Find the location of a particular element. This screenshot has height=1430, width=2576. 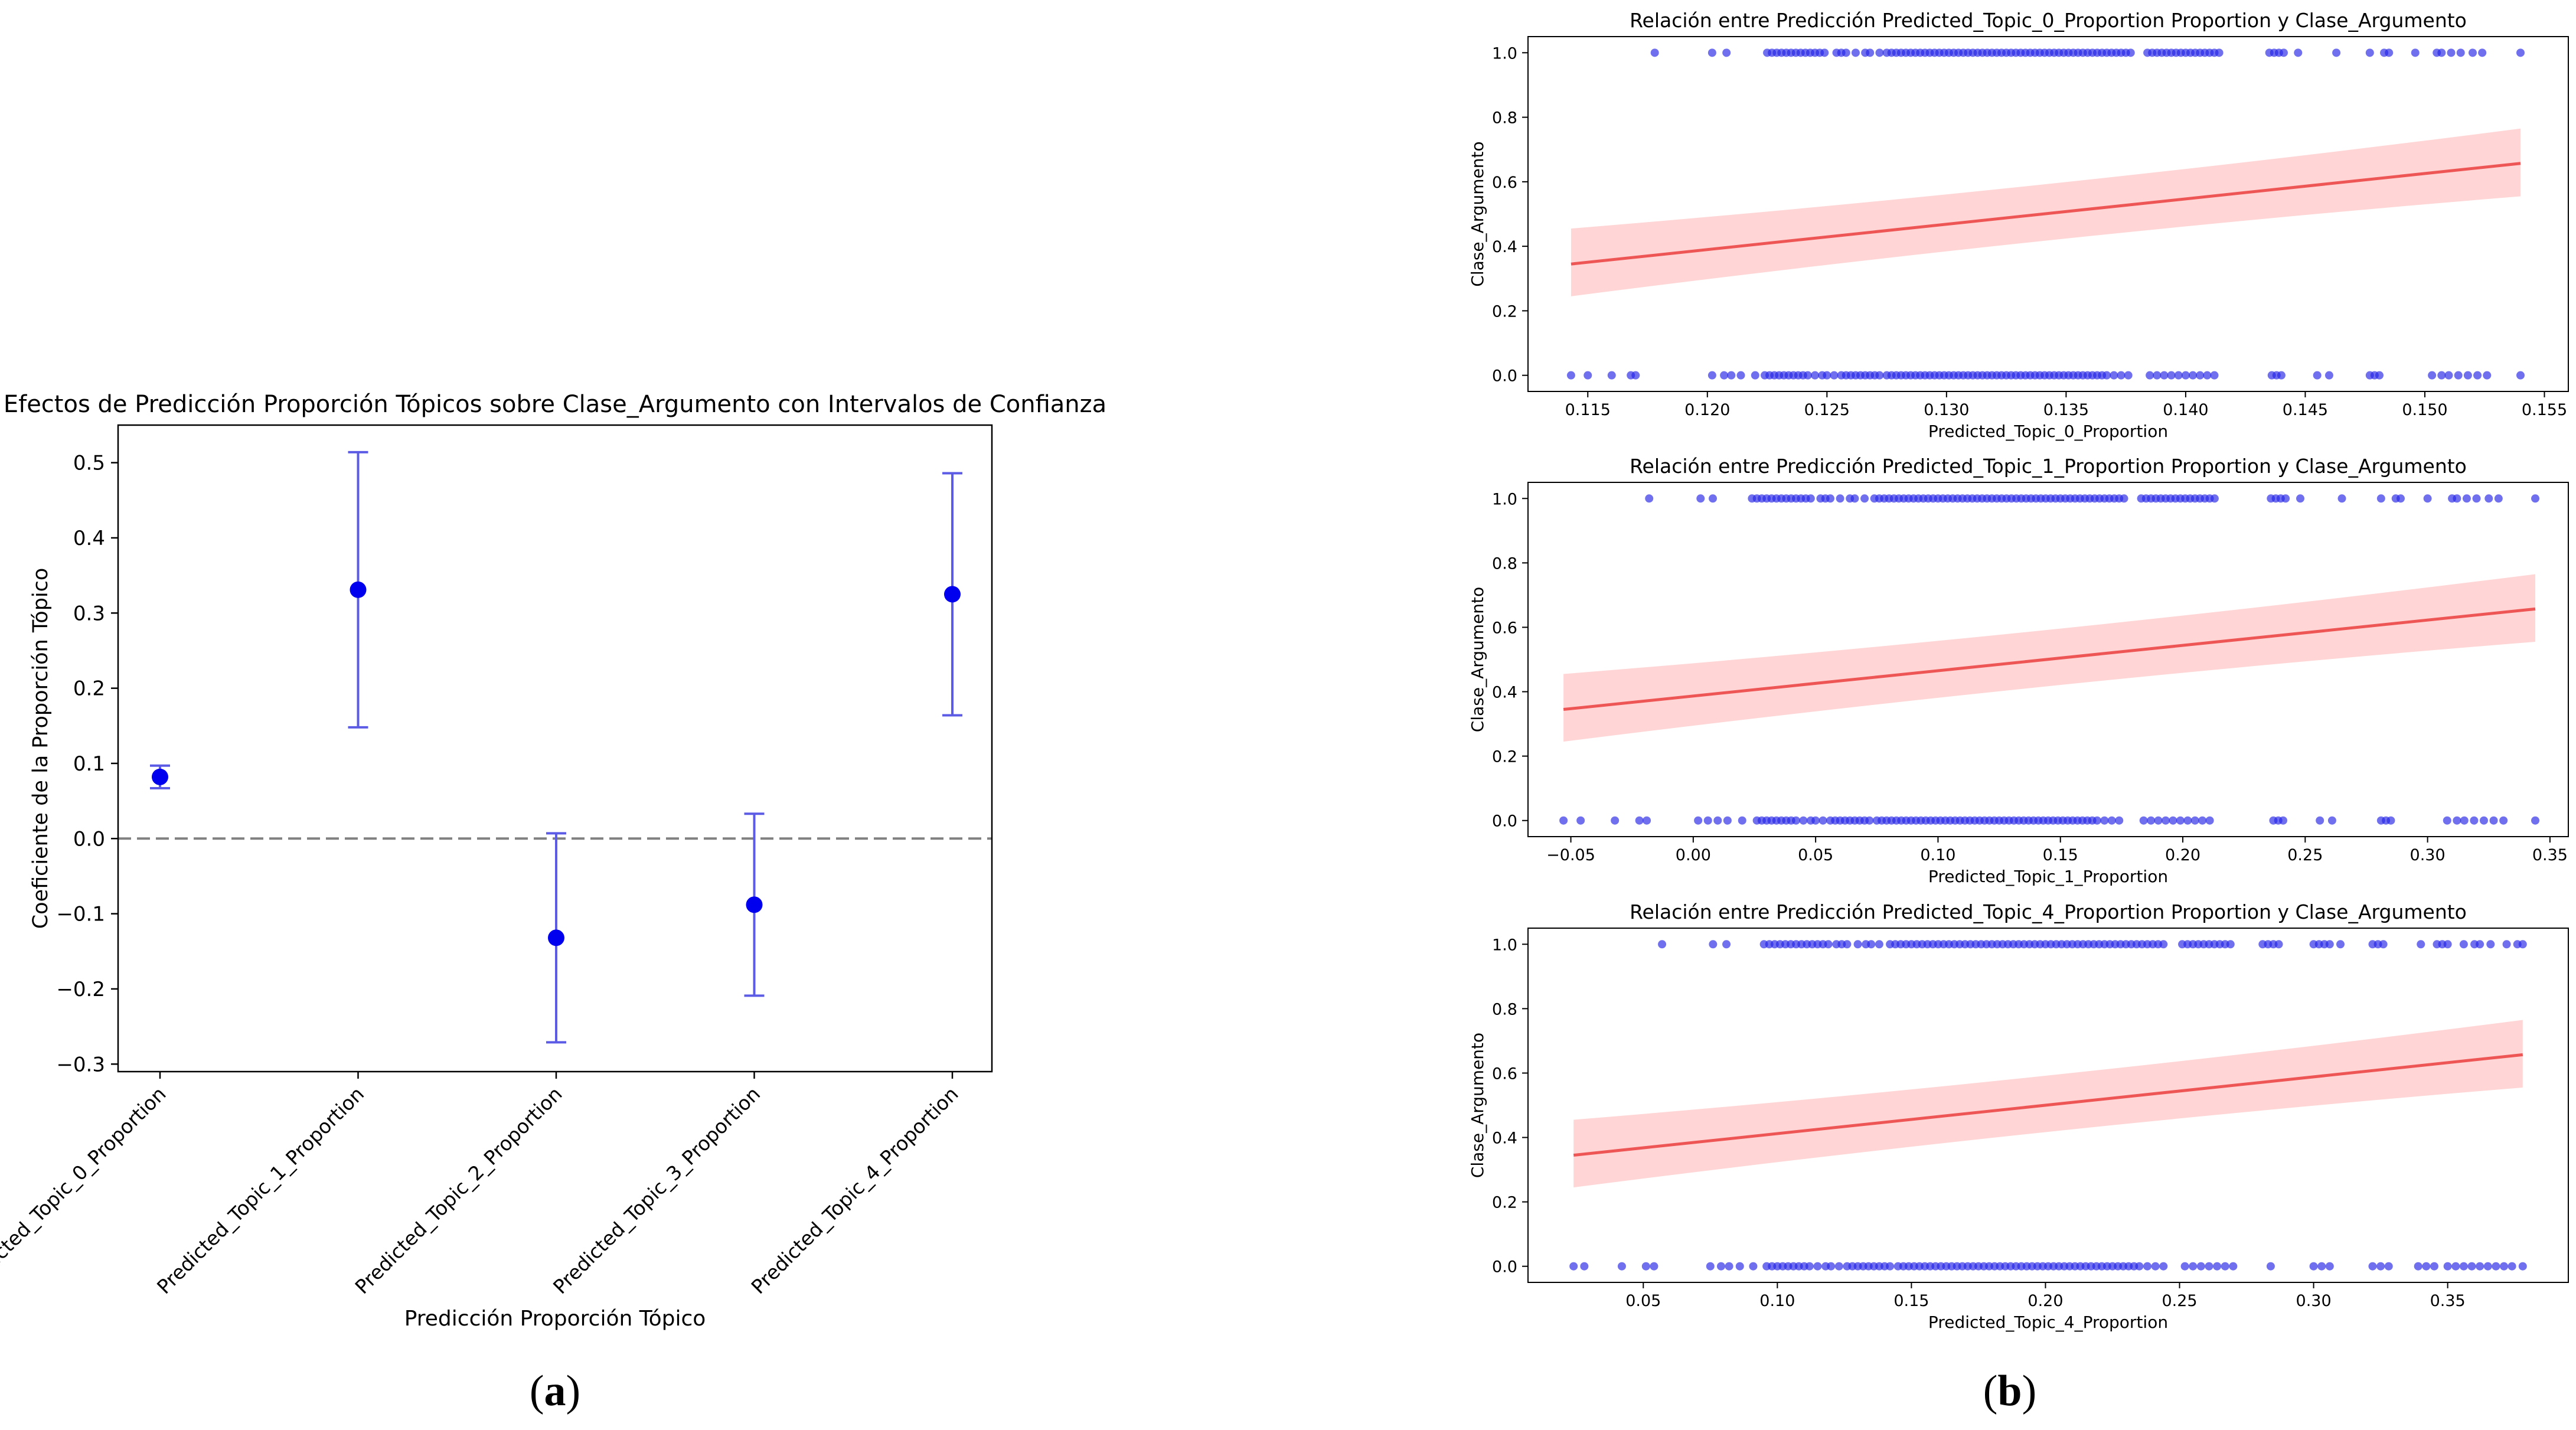

y-tick-label: 1.0 is located at coordinates (1504, 53).